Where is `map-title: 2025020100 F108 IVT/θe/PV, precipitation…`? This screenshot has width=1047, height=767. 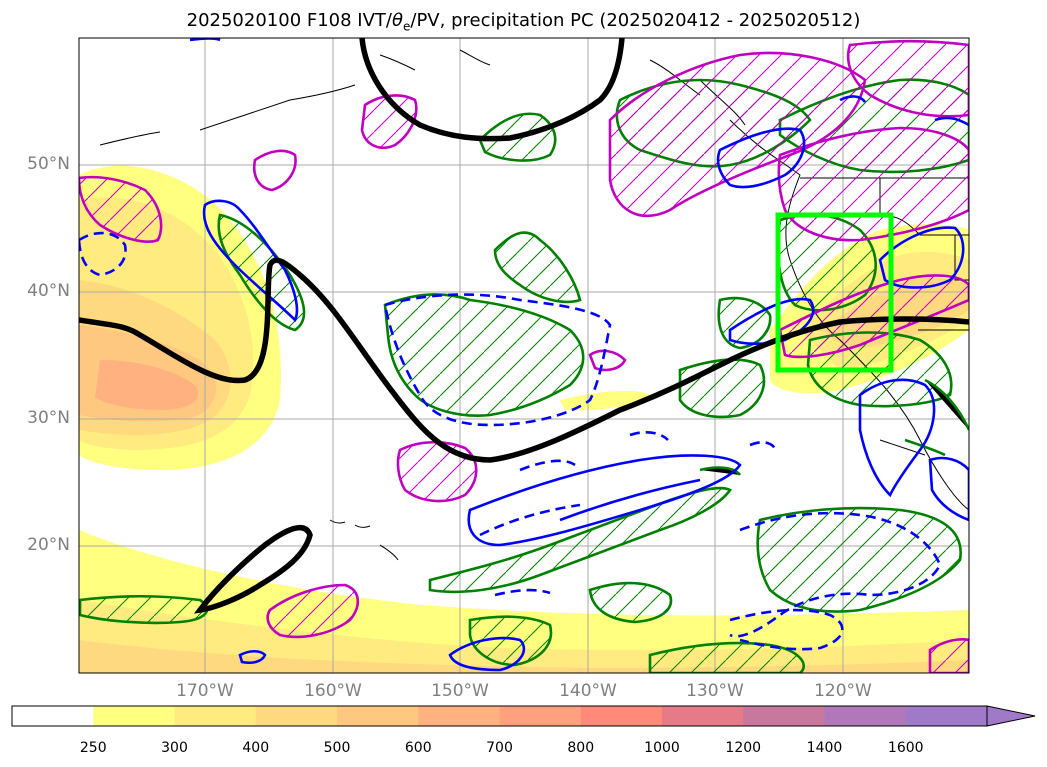
map-title: 2025020100 F108 IVT/θe/PV, precipitation… is located at coordinates (523, 22).